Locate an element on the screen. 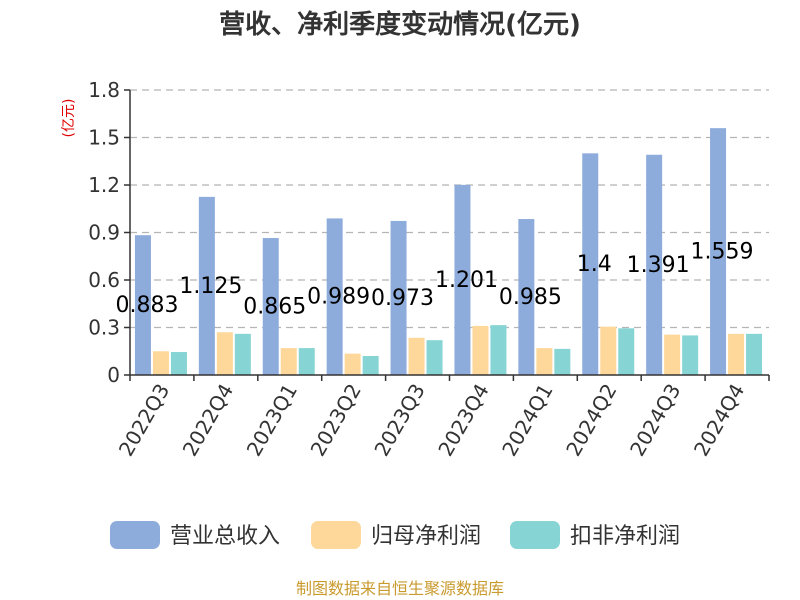  y-tick-label: 0.6 is located at coordinates (104, 280).